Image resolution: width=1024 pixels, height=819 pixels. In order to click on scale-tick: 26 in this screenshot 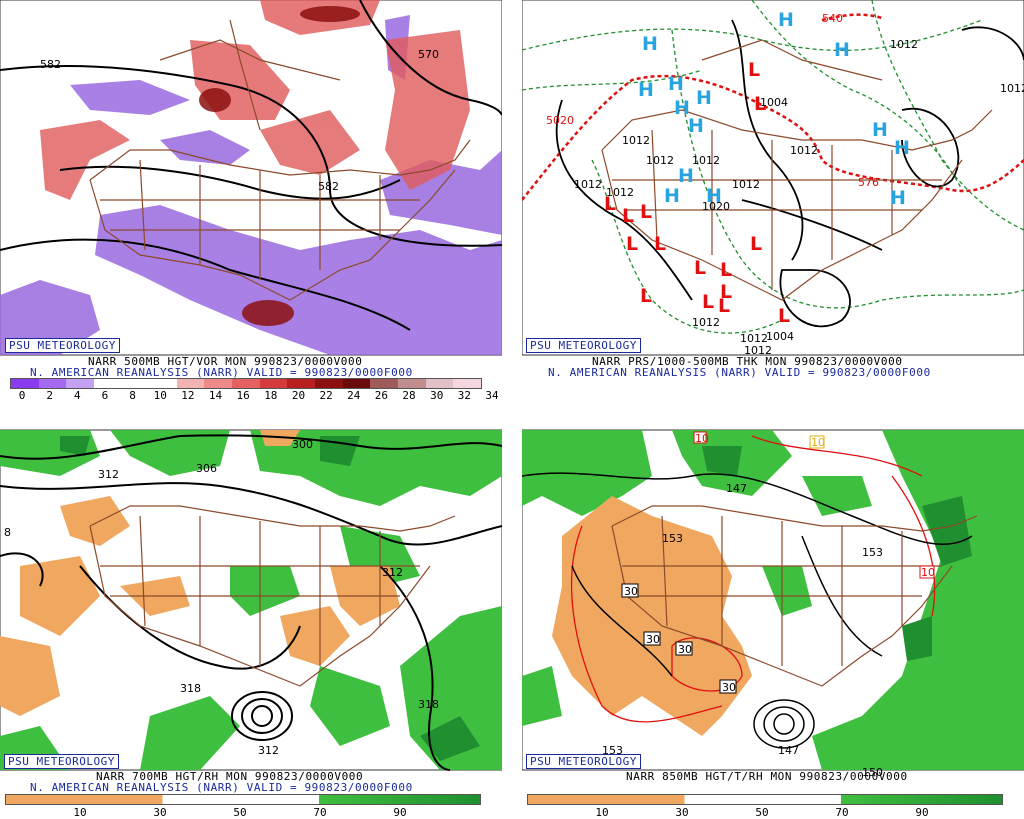, I will do `click(381, 395)`.